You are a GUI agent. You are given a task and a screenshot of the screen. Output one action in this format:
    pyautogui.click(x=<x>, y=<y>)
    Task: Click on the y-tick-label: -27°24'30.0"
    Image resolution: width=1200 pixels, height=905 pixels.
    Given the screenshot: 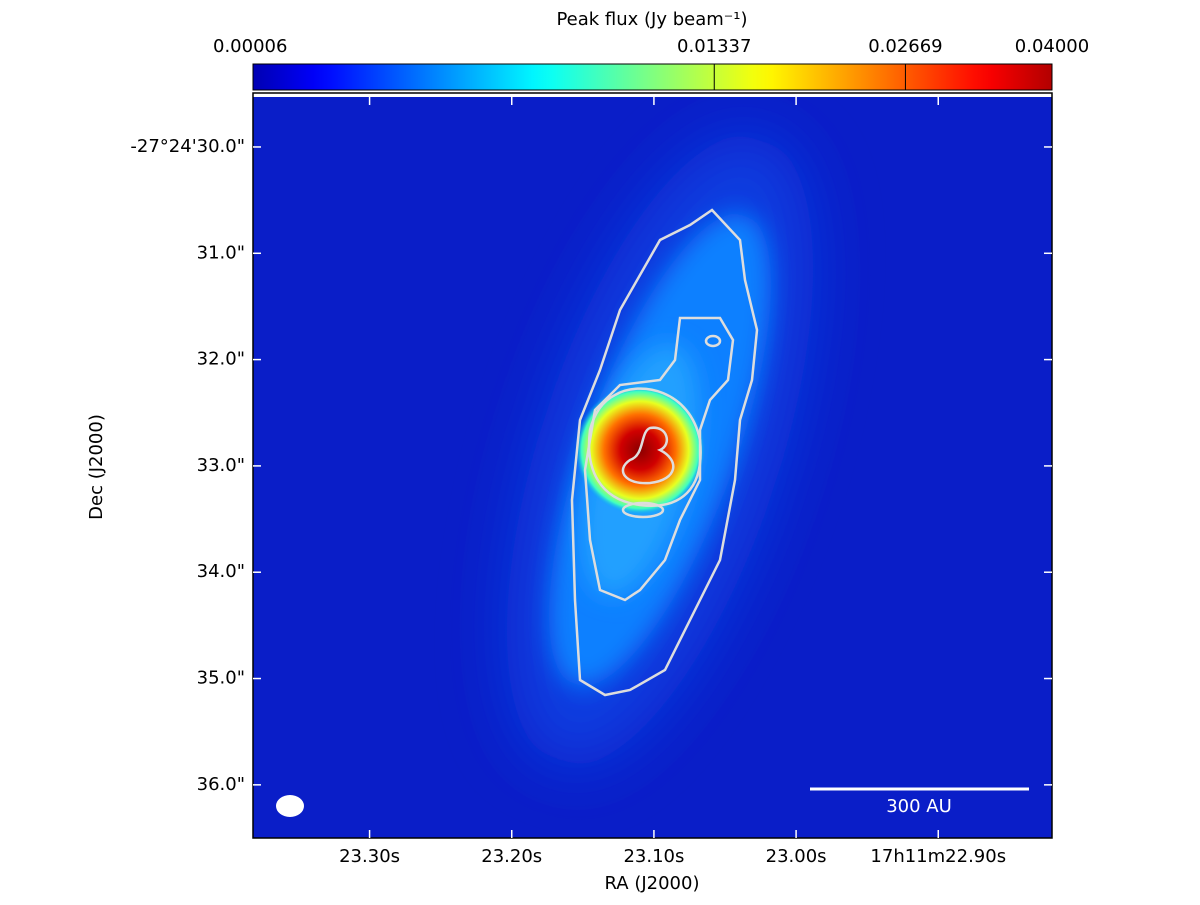 What is the action you would take?
    pyautogui.click(x=187, y=146)
    